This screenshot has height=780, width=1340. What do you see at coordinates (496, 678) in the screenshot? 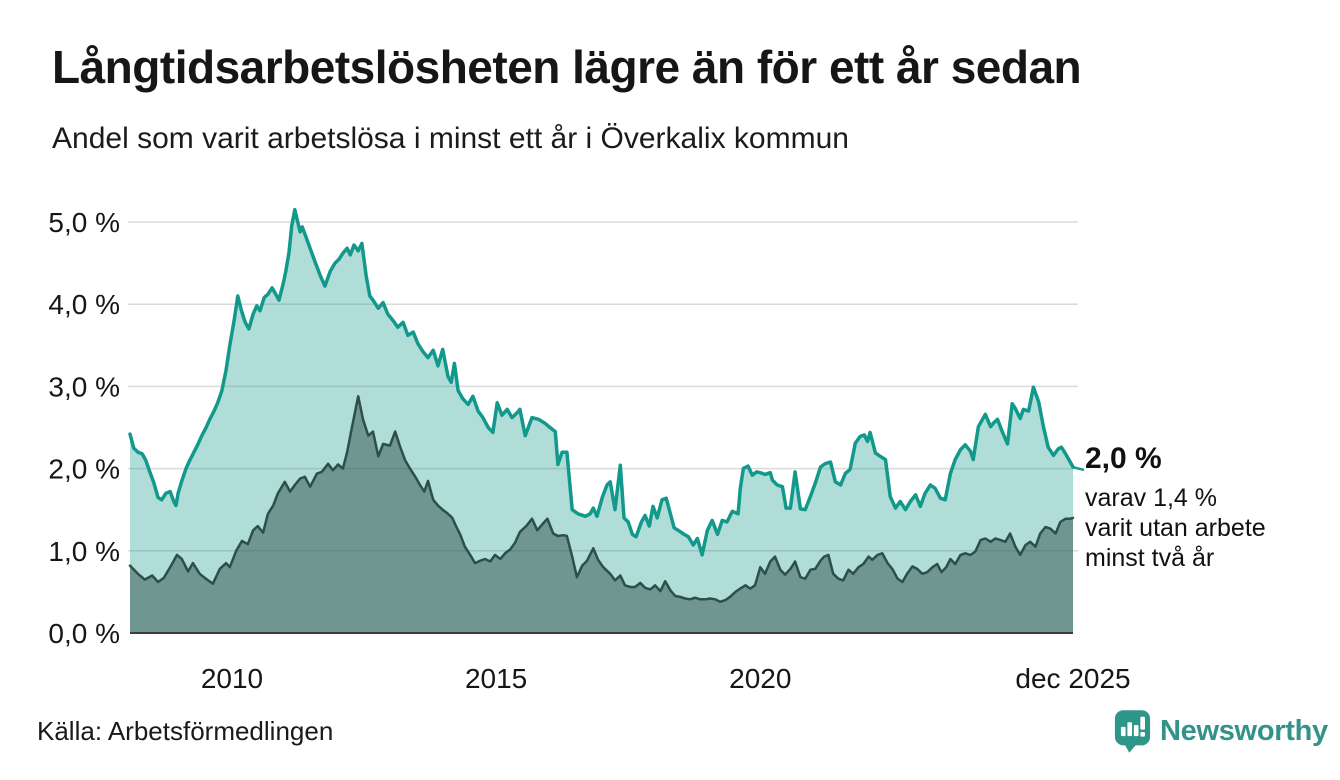
I see `x-axis-tick-label: 2015` at bounding box center [496, 678].